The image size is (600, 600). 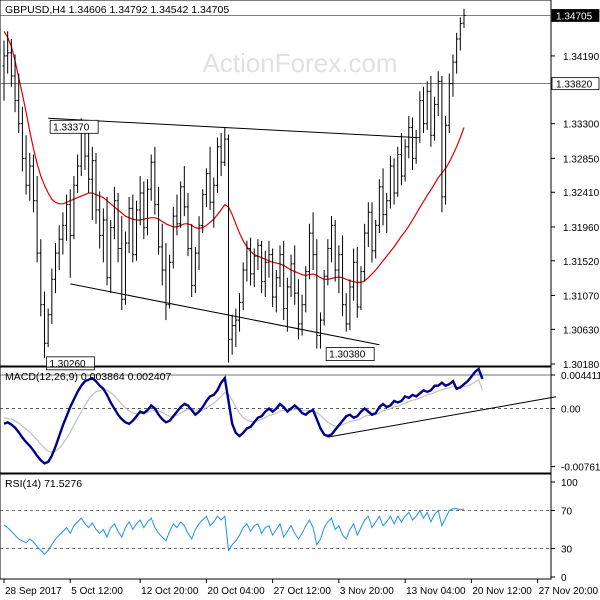 I want to click on rsi-y-tick-label: 100, so click(x=569, y=483).